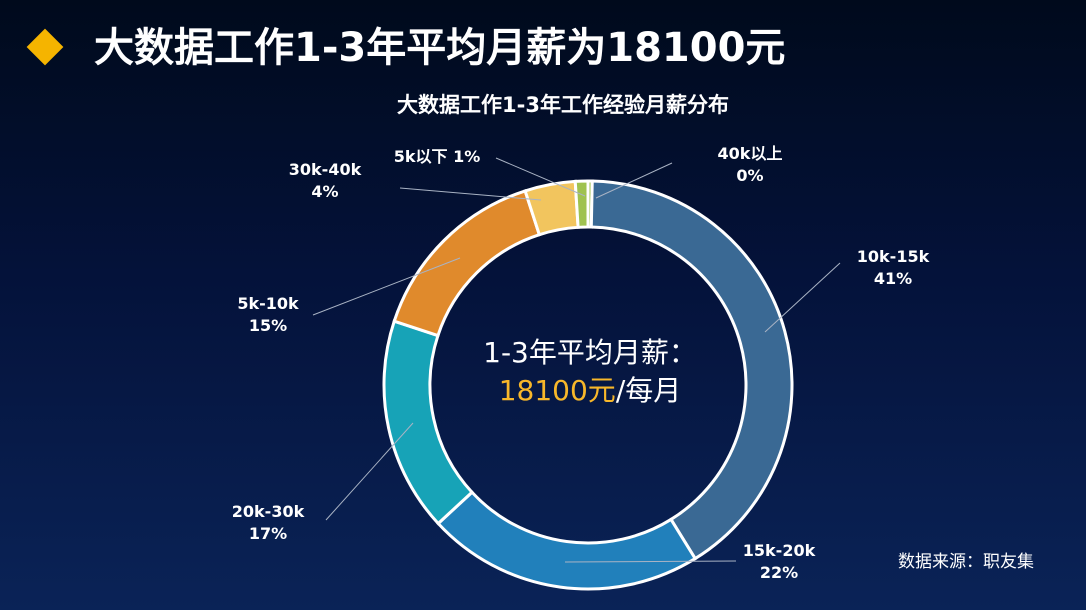  I want to click on center-value: 18100元, so click(557, 390).